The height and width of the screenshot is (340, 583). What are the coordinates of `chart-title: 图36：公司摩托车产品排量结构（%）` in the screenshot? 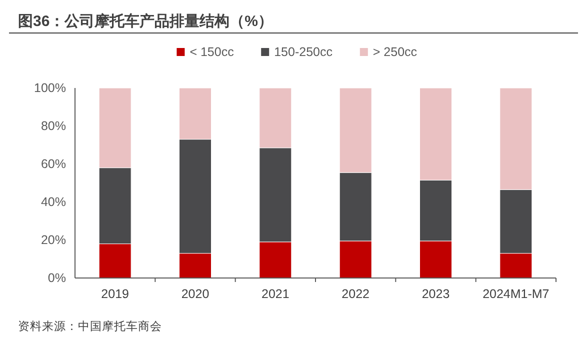 It's located at (146, 21).